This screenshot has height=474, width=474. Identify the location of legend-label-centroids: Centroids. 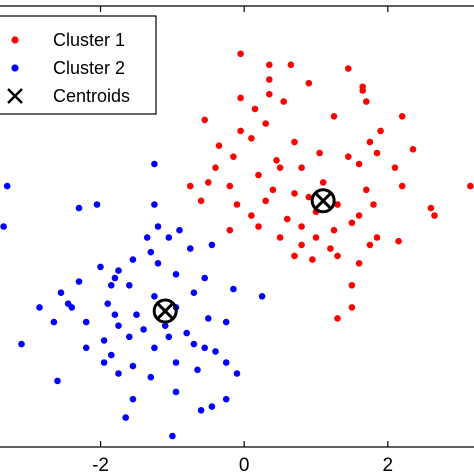
(91, 96).